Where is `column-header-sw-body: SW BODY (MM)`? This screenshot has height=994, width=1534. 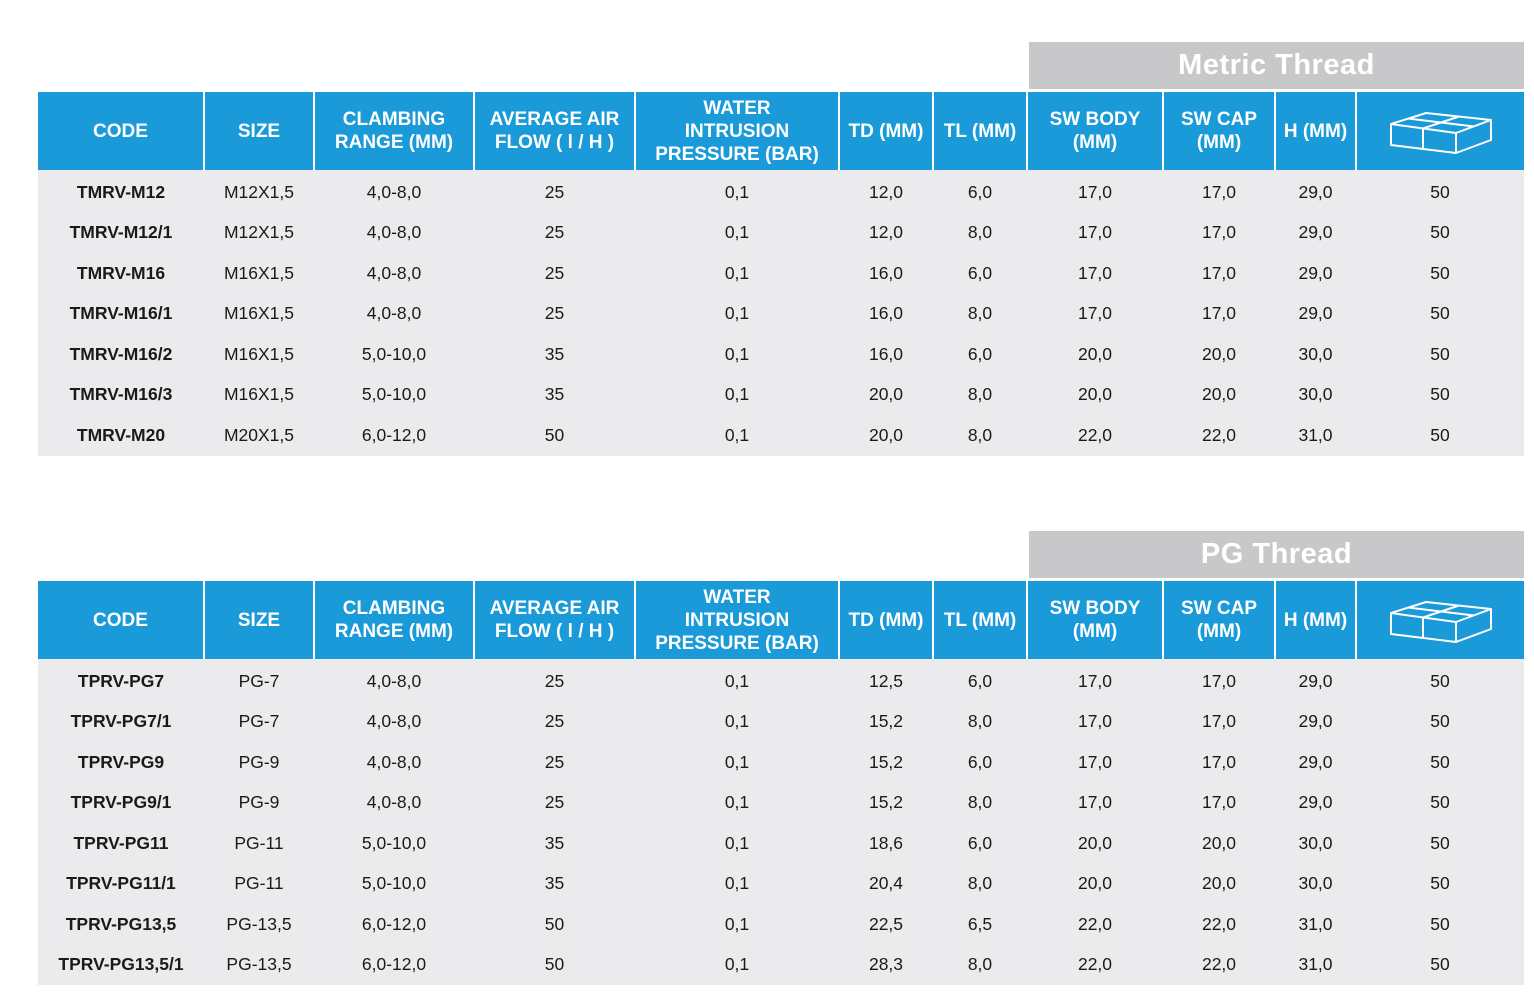
column-header-sw-body: SW BODY (MM) is located at coordinates (1095, 620).